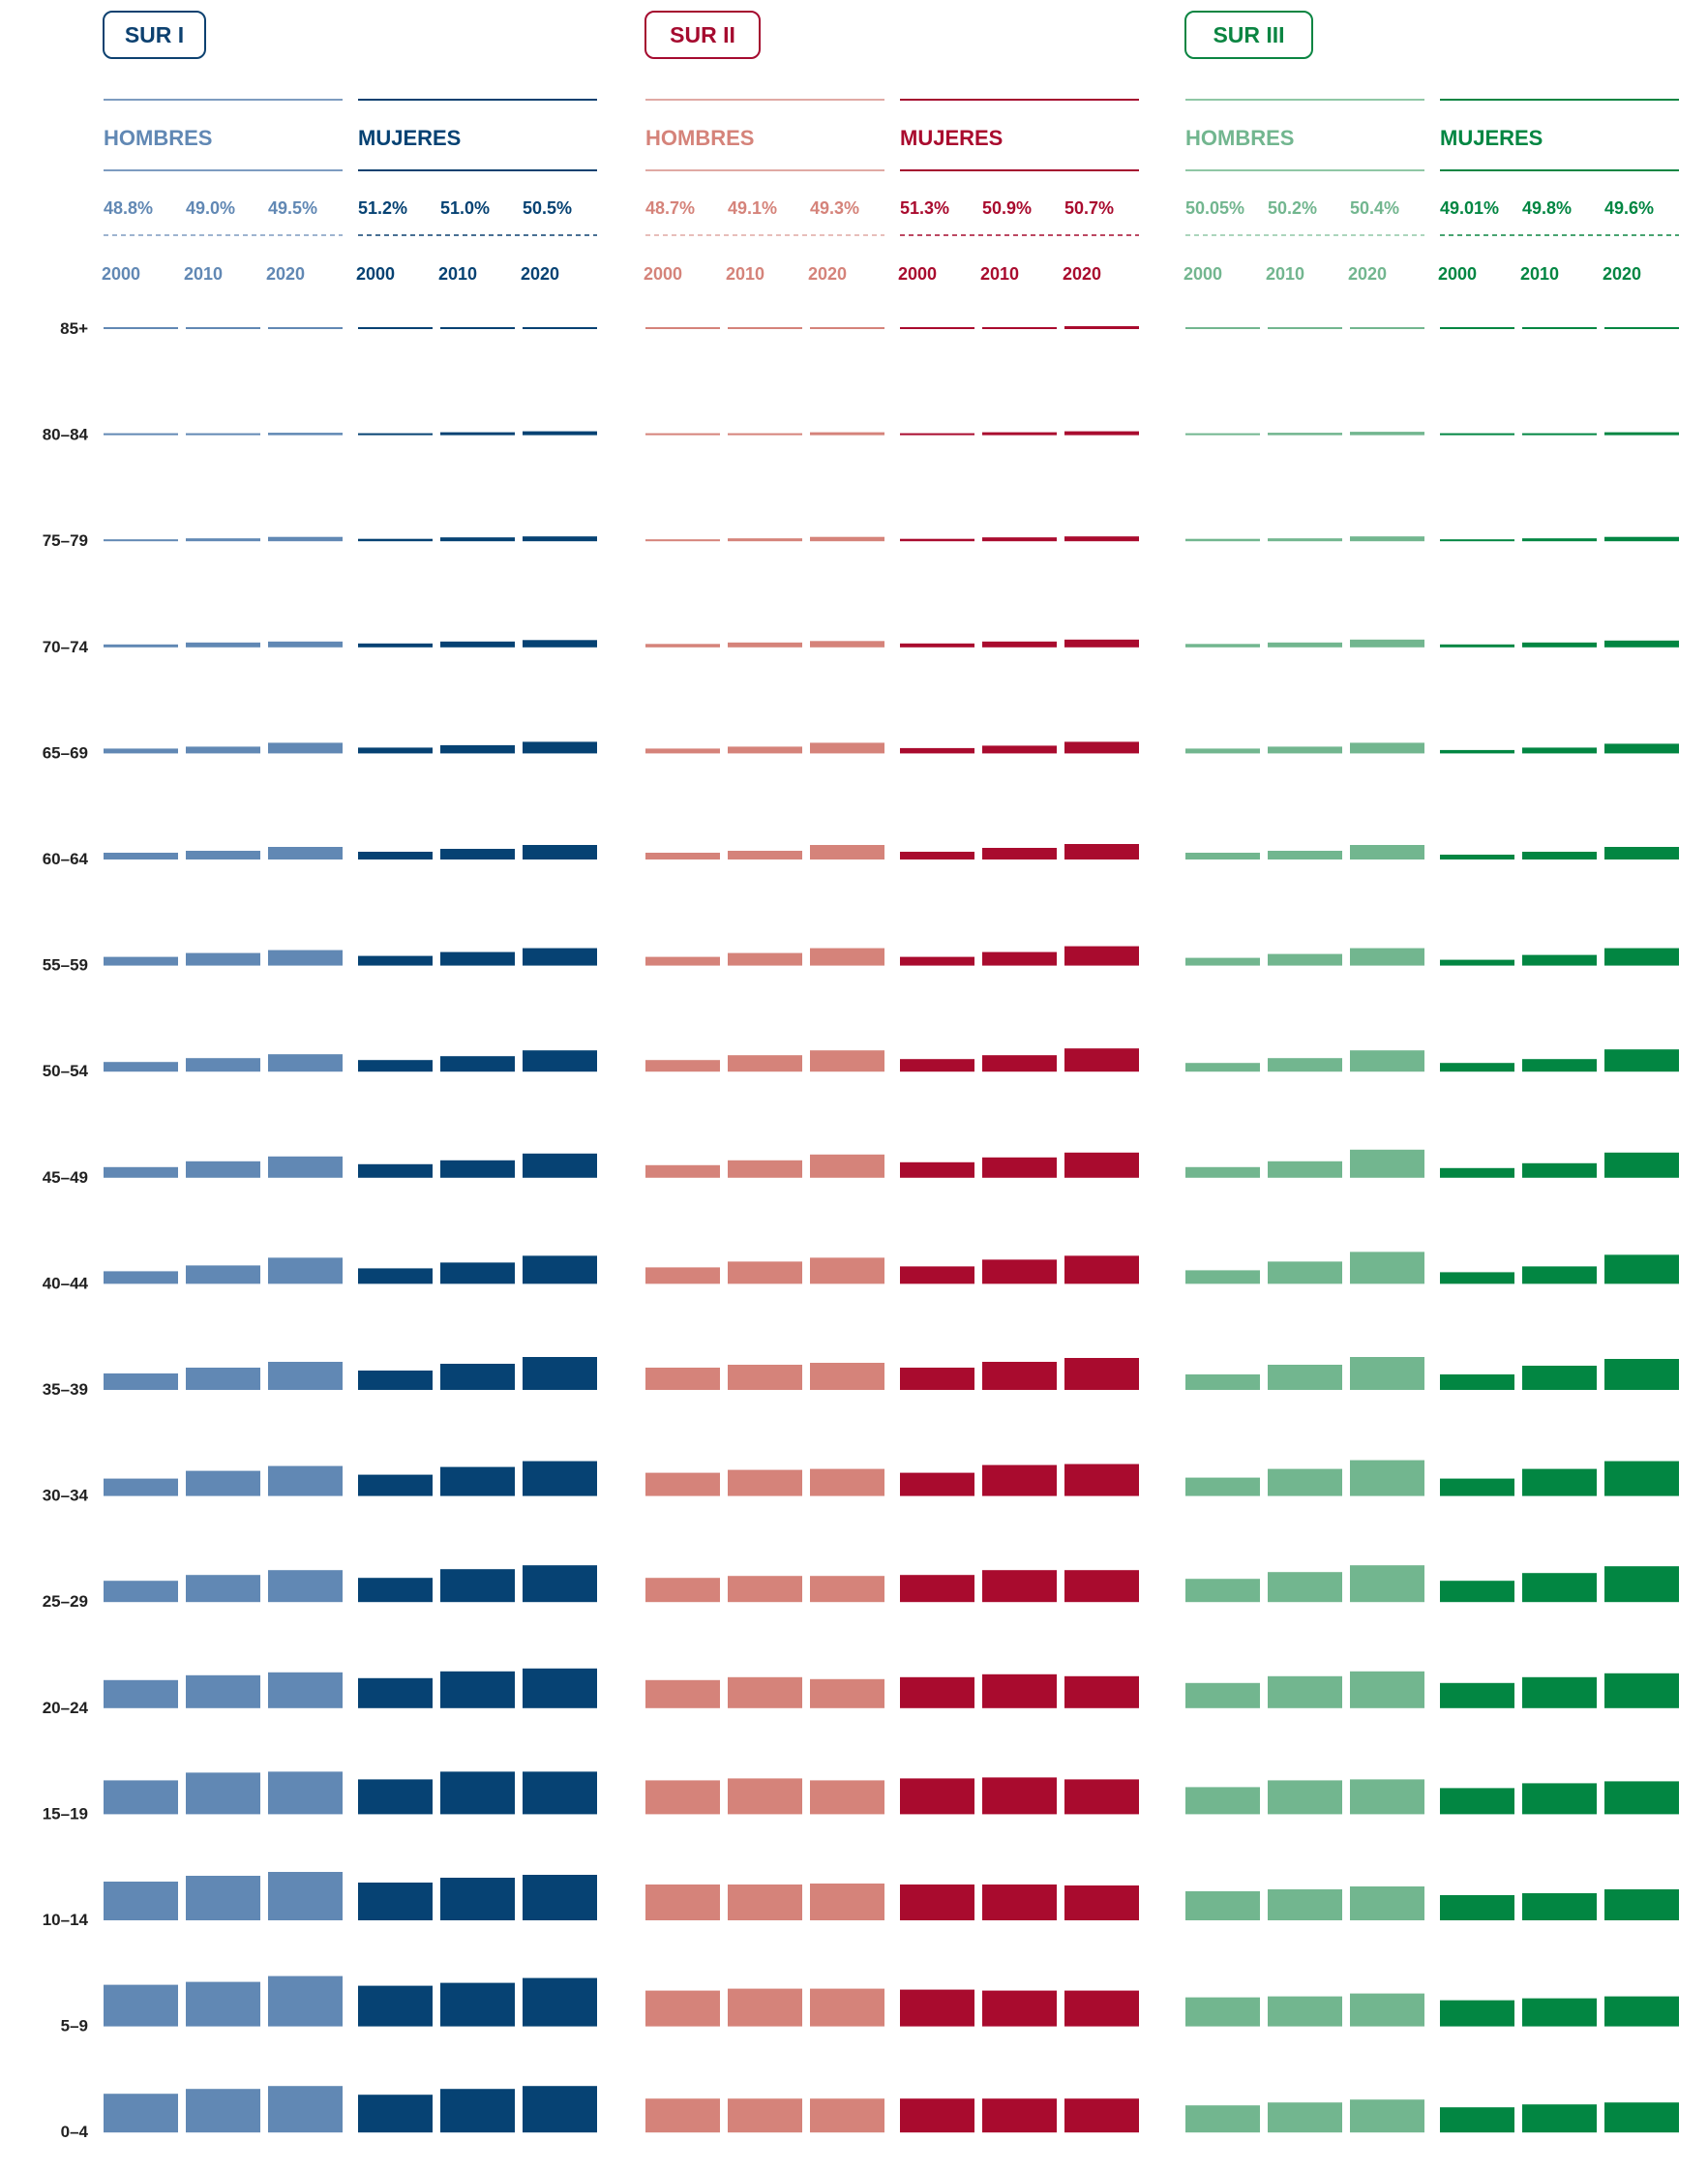 The width and height of the screenshot is (1708, 2171). I want to click on women-year-2020-sur-ii: 2020, so click(1082, 274).